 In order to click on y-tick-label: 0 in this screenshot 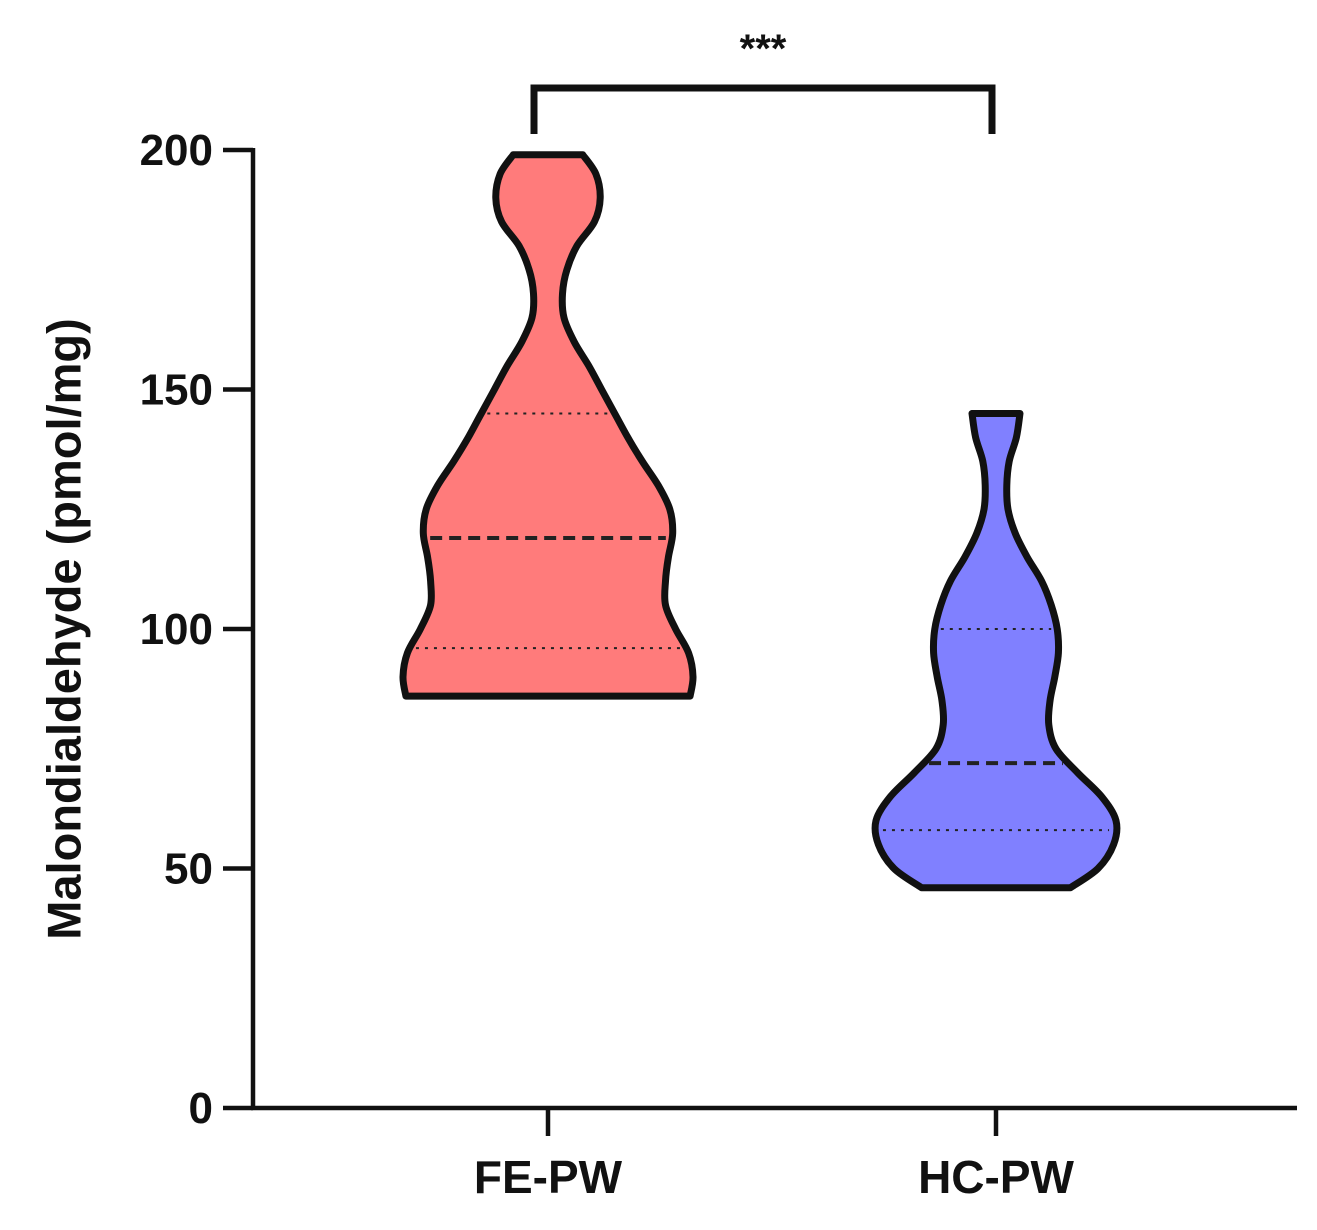, I will do `click(201, 1108)`.